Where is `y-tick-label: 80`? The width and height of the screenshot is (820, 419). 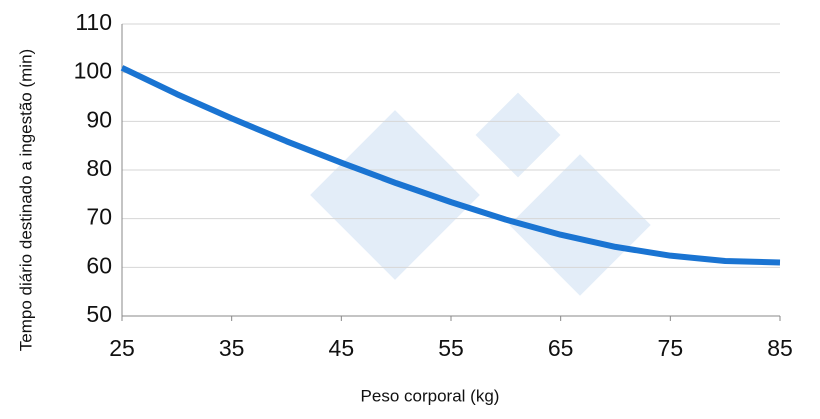 y-tick-label: 80 is located at coordinates (99, 168).